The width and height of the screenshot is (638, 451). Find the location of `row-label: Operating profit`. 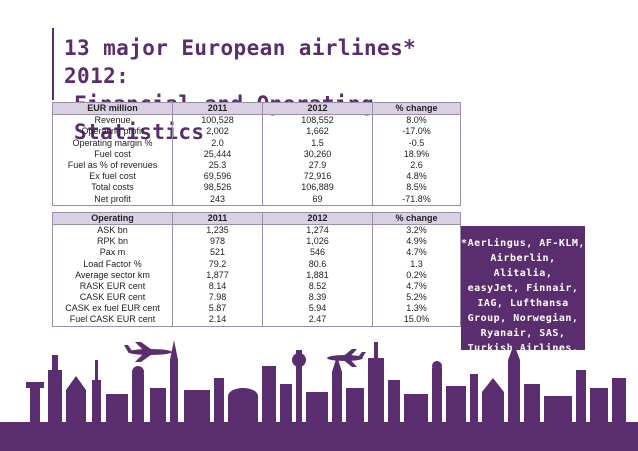

row-label: Operating profit is located at coordinates (112, 132).